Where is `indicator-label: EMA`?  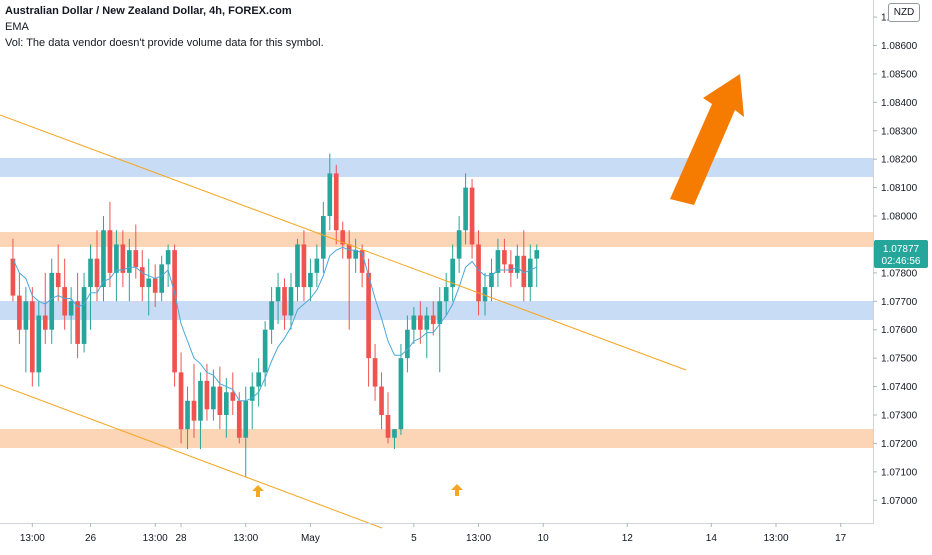
indicator-label: EMA is located at coordinates (17, 27).